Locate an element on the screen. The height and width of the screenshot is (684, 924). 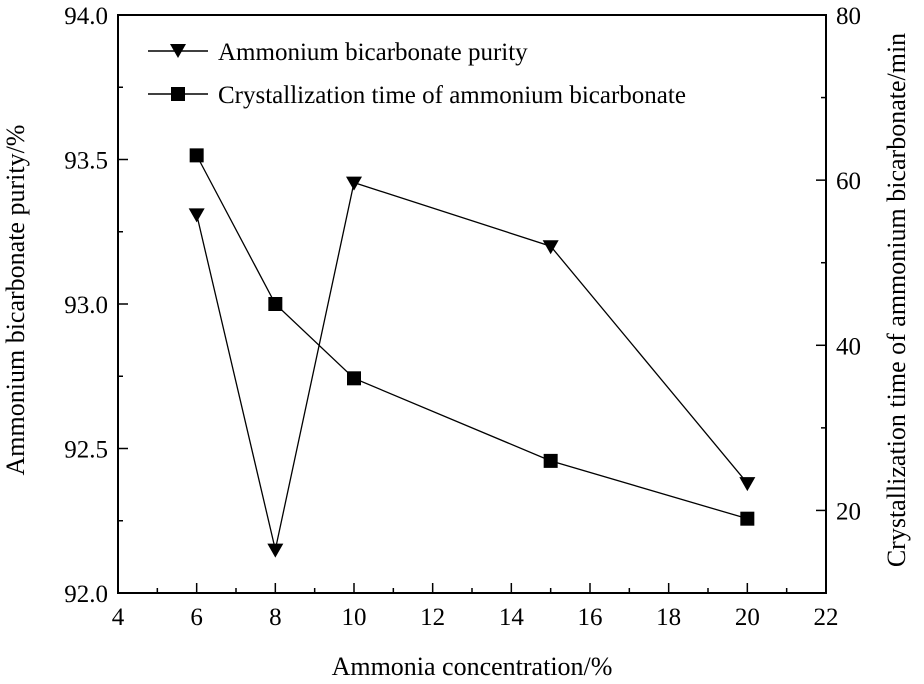
x-tick-label: 22 is located at coordinates (826, 617).